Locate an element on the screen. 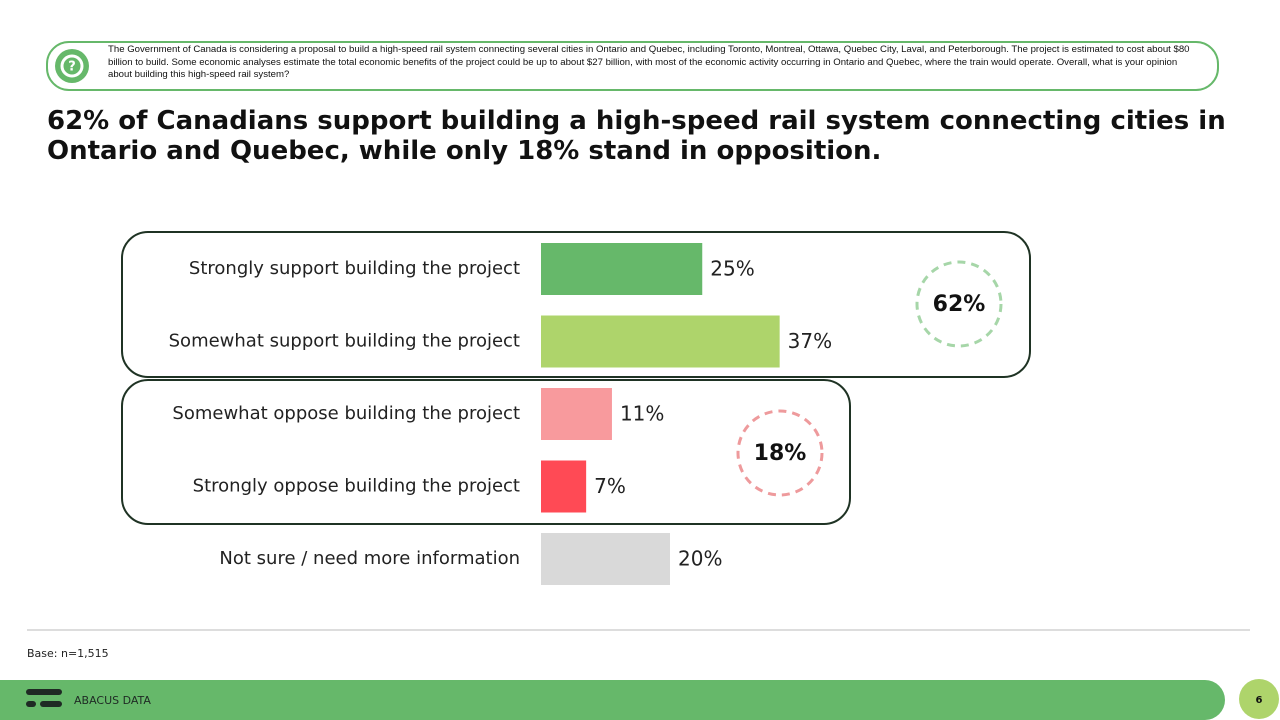  category-label: Strongly support building the project is located at coordinates (354, 268).